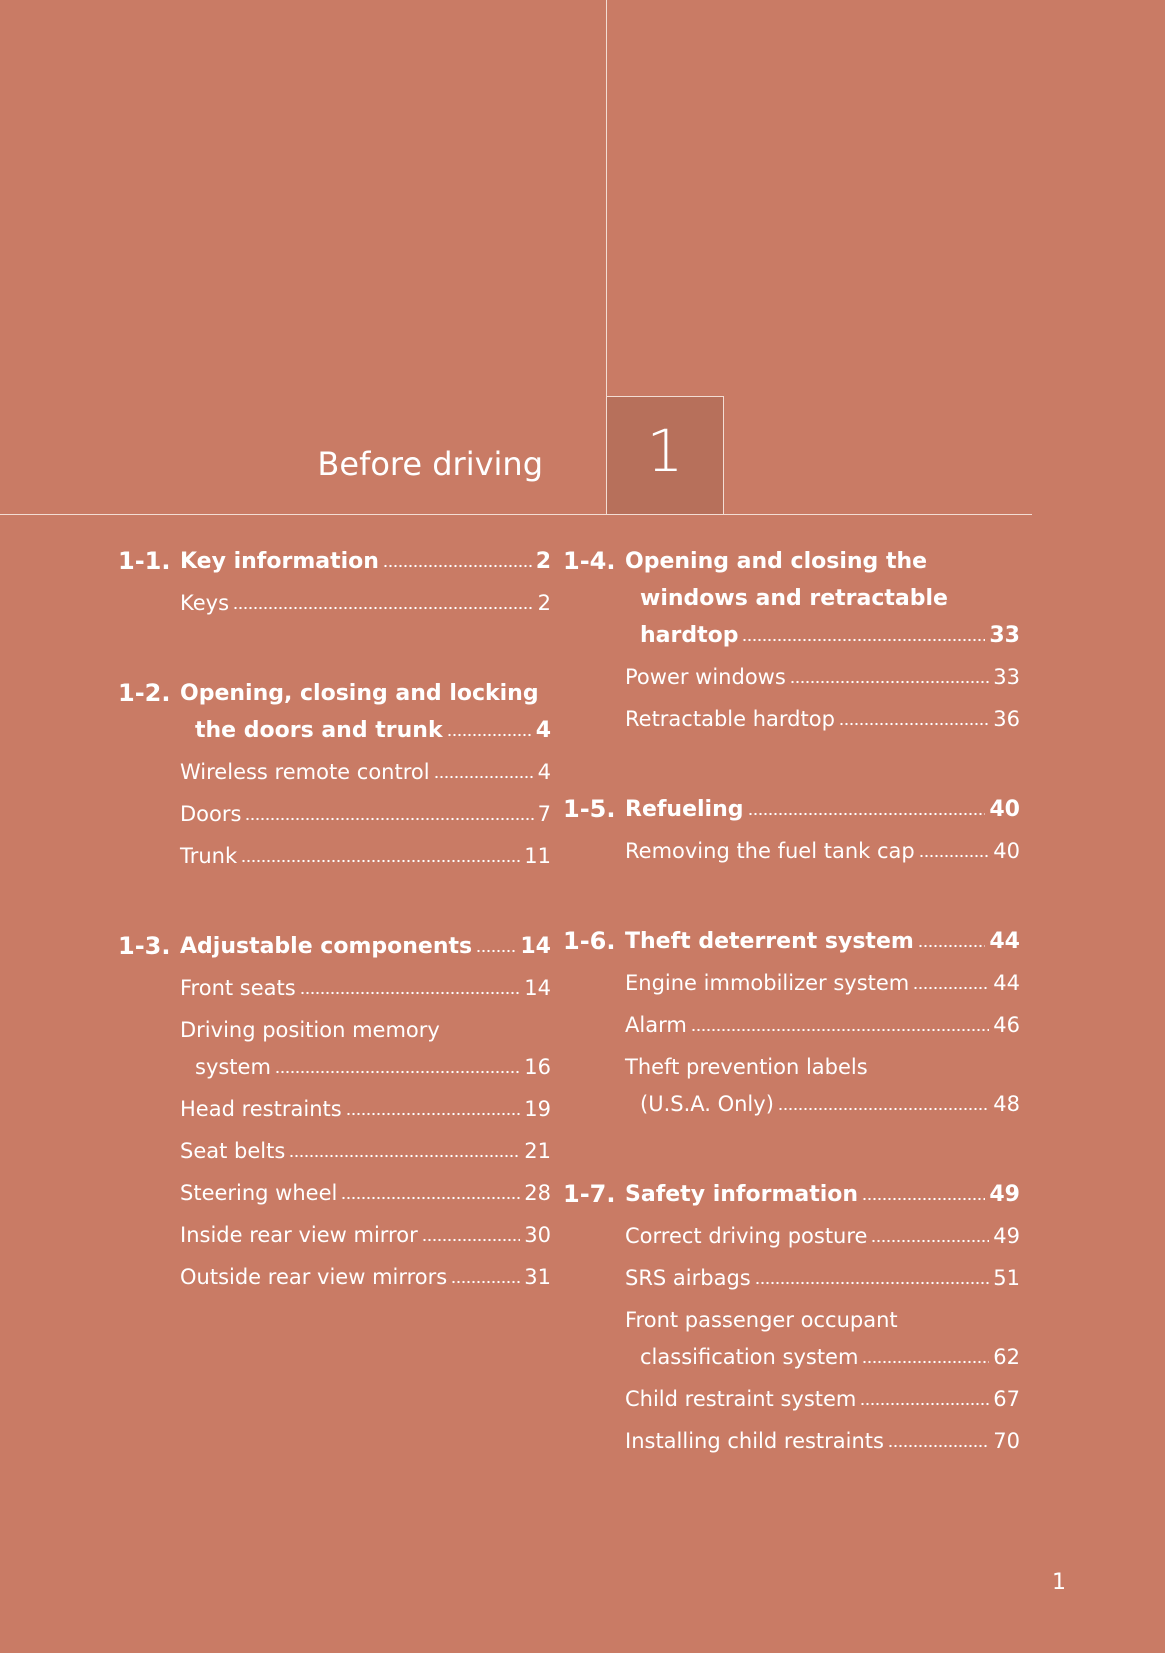  I want to click on section-heading: Key information 2, so click(365, 561).